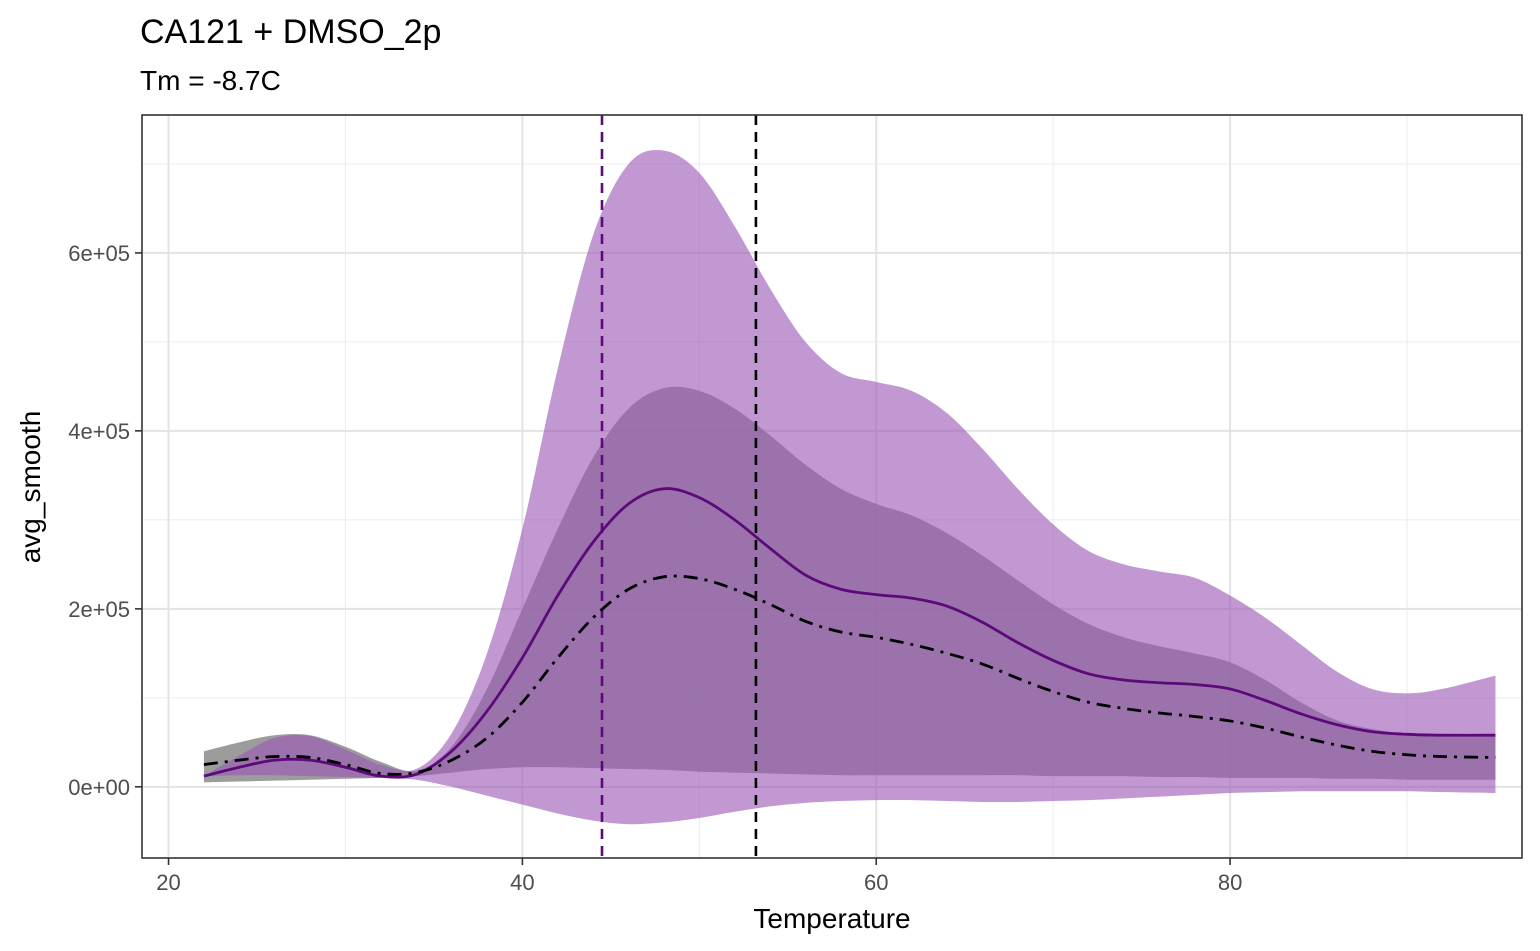 This screenshot has height=951, width=1540. Describe the element at coordinates (699, 876) in the screenshot. I see `x-axis: 20 40 60 80` at that location.